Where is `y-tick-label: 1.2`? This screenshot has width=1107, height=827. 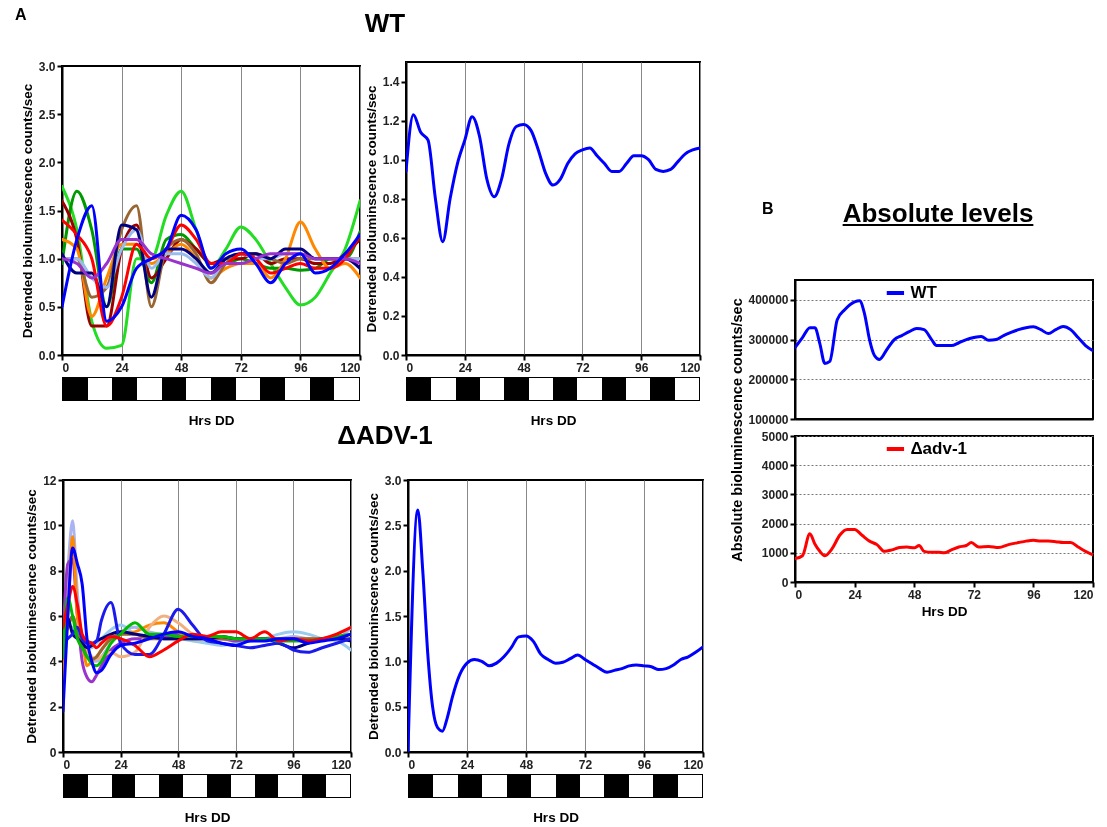
y-tick-label: 1.2 is located at coordinates (391, 121).